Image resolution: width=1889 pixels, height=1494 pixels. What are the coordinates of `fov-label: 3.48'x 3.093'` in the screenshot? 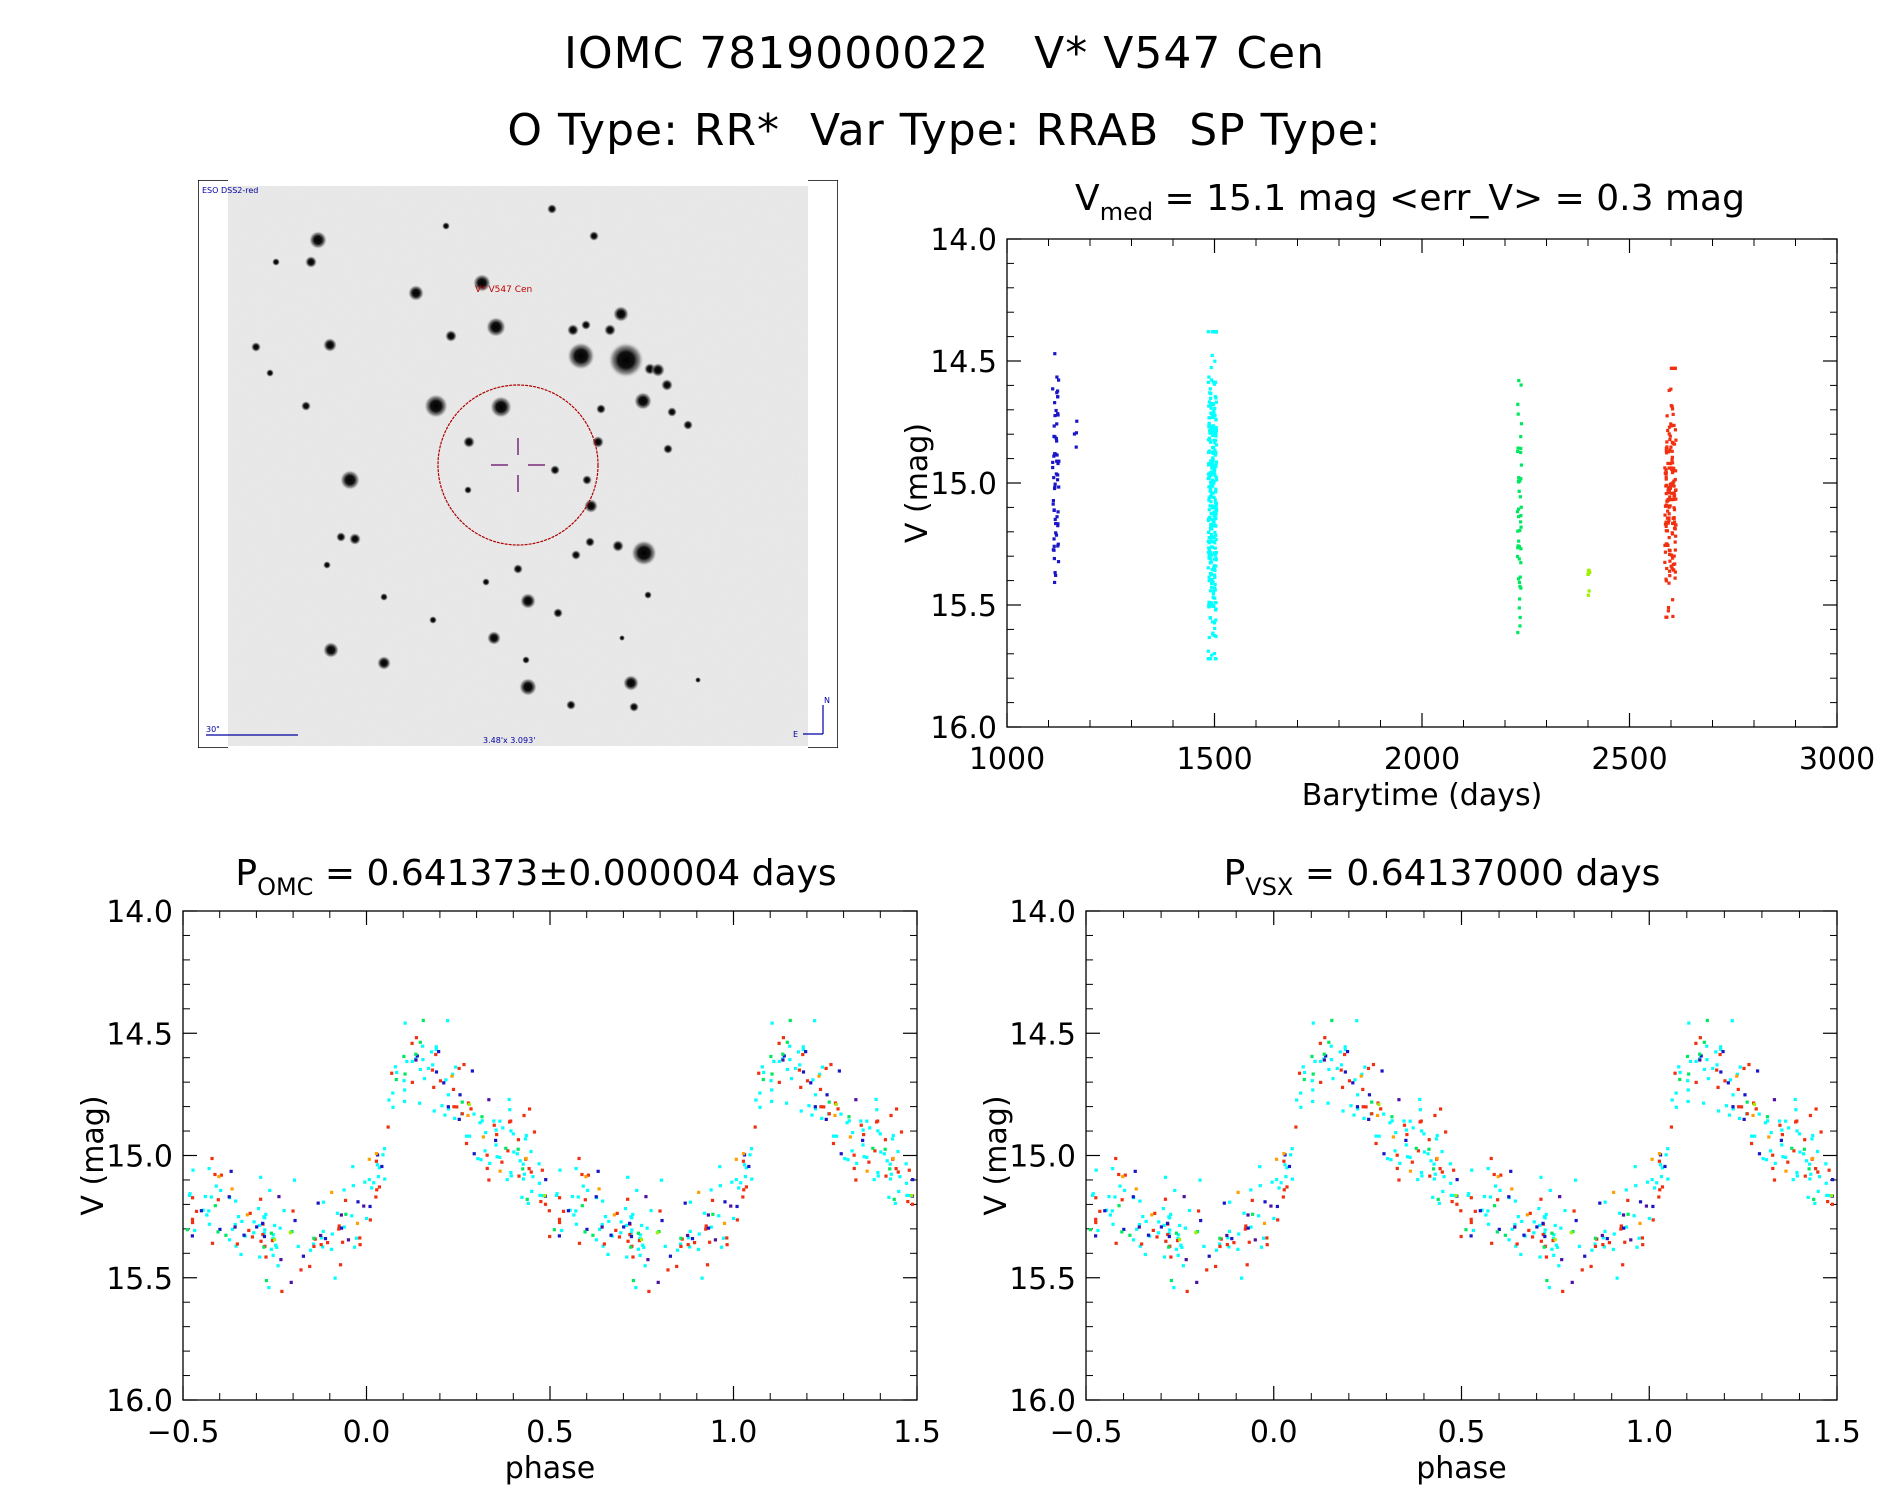 It's located at (509, 740).